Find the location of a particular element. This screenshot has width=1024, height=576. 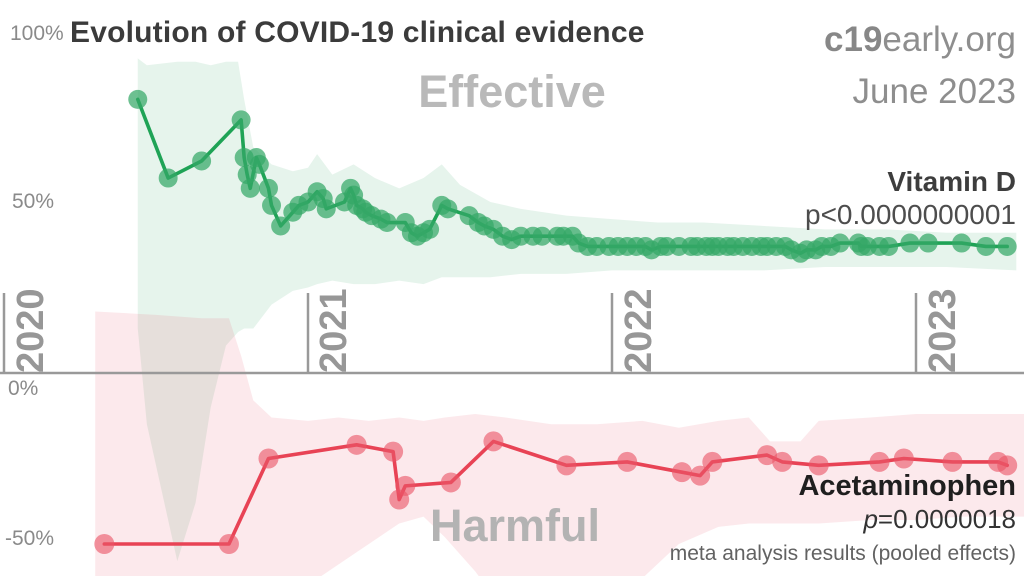

y-tick-0: 0% is located at coordinates (23, 388).